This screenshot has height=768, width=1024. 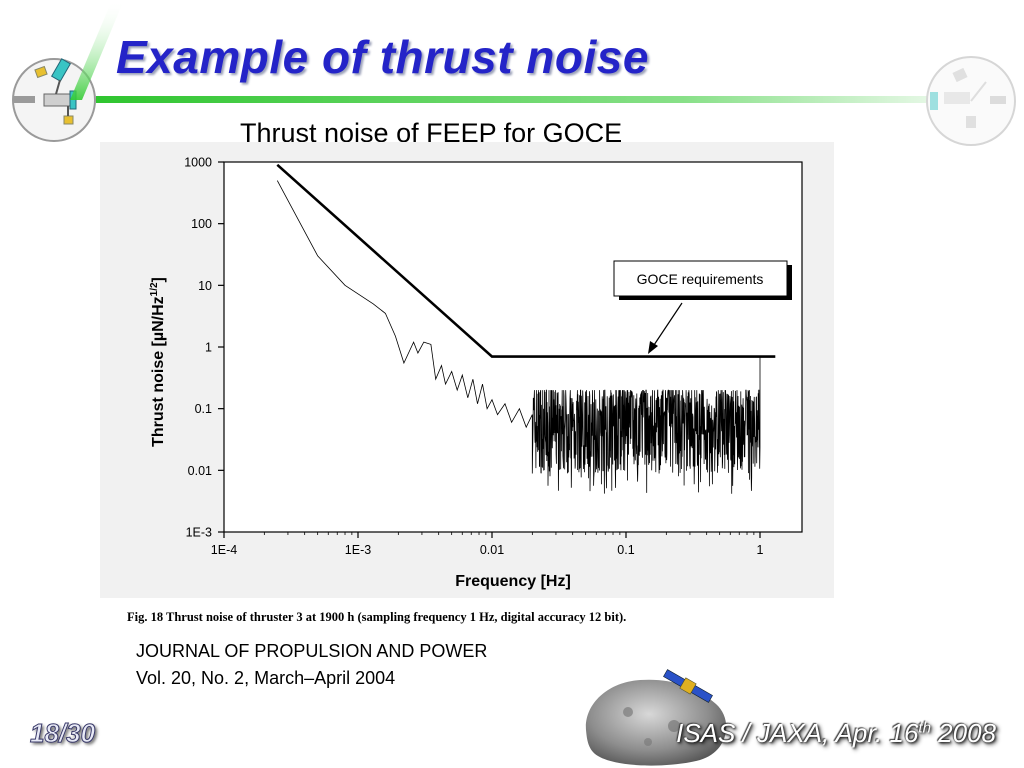 I want to click on annotation-label: GOCE requirements, so click(x=700, y=279).